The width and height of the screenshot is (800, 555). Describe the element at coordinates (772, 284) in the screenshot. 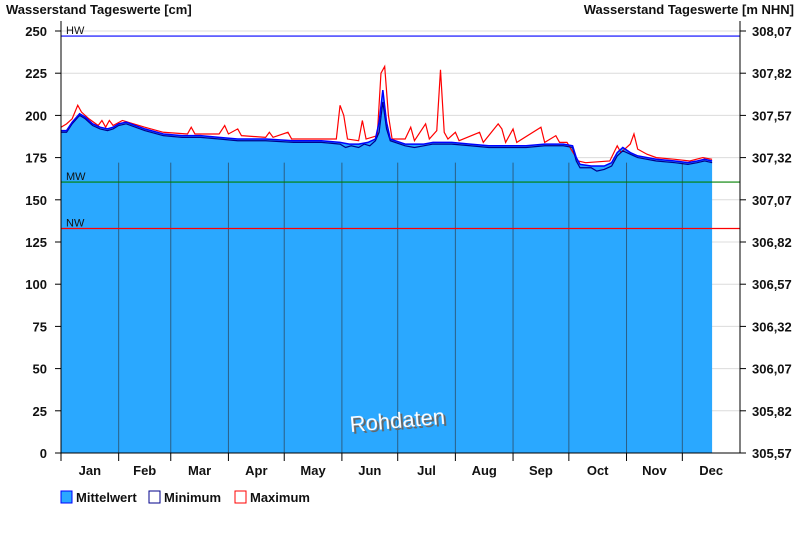

I see `y-right-tick-label: 306,57` at that location.